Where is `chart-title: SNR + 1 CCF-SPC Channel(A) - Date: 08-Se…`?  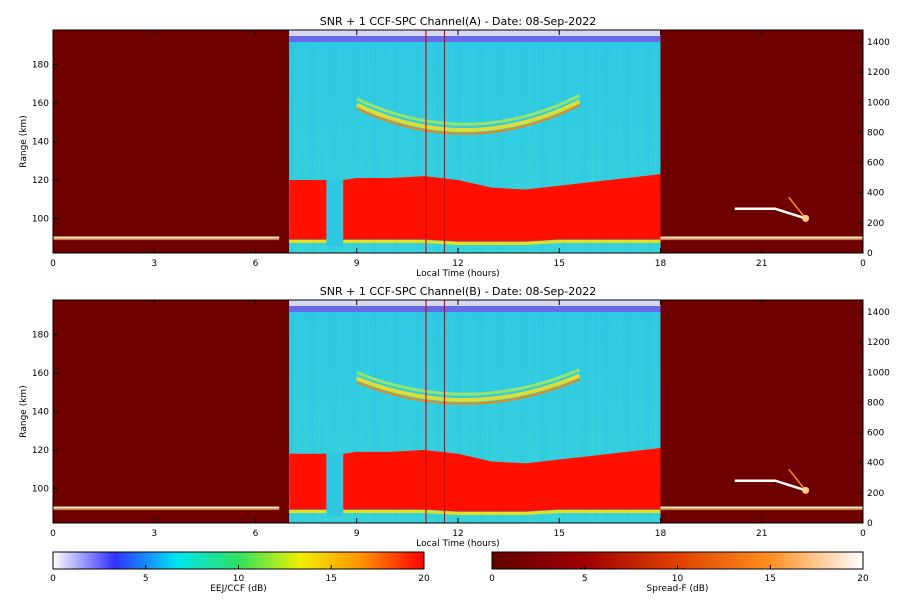 chart-title: SNR + 1 CCF-SPC Channel(A) - Date: 08-Se… is located at coordinates (458, 21).